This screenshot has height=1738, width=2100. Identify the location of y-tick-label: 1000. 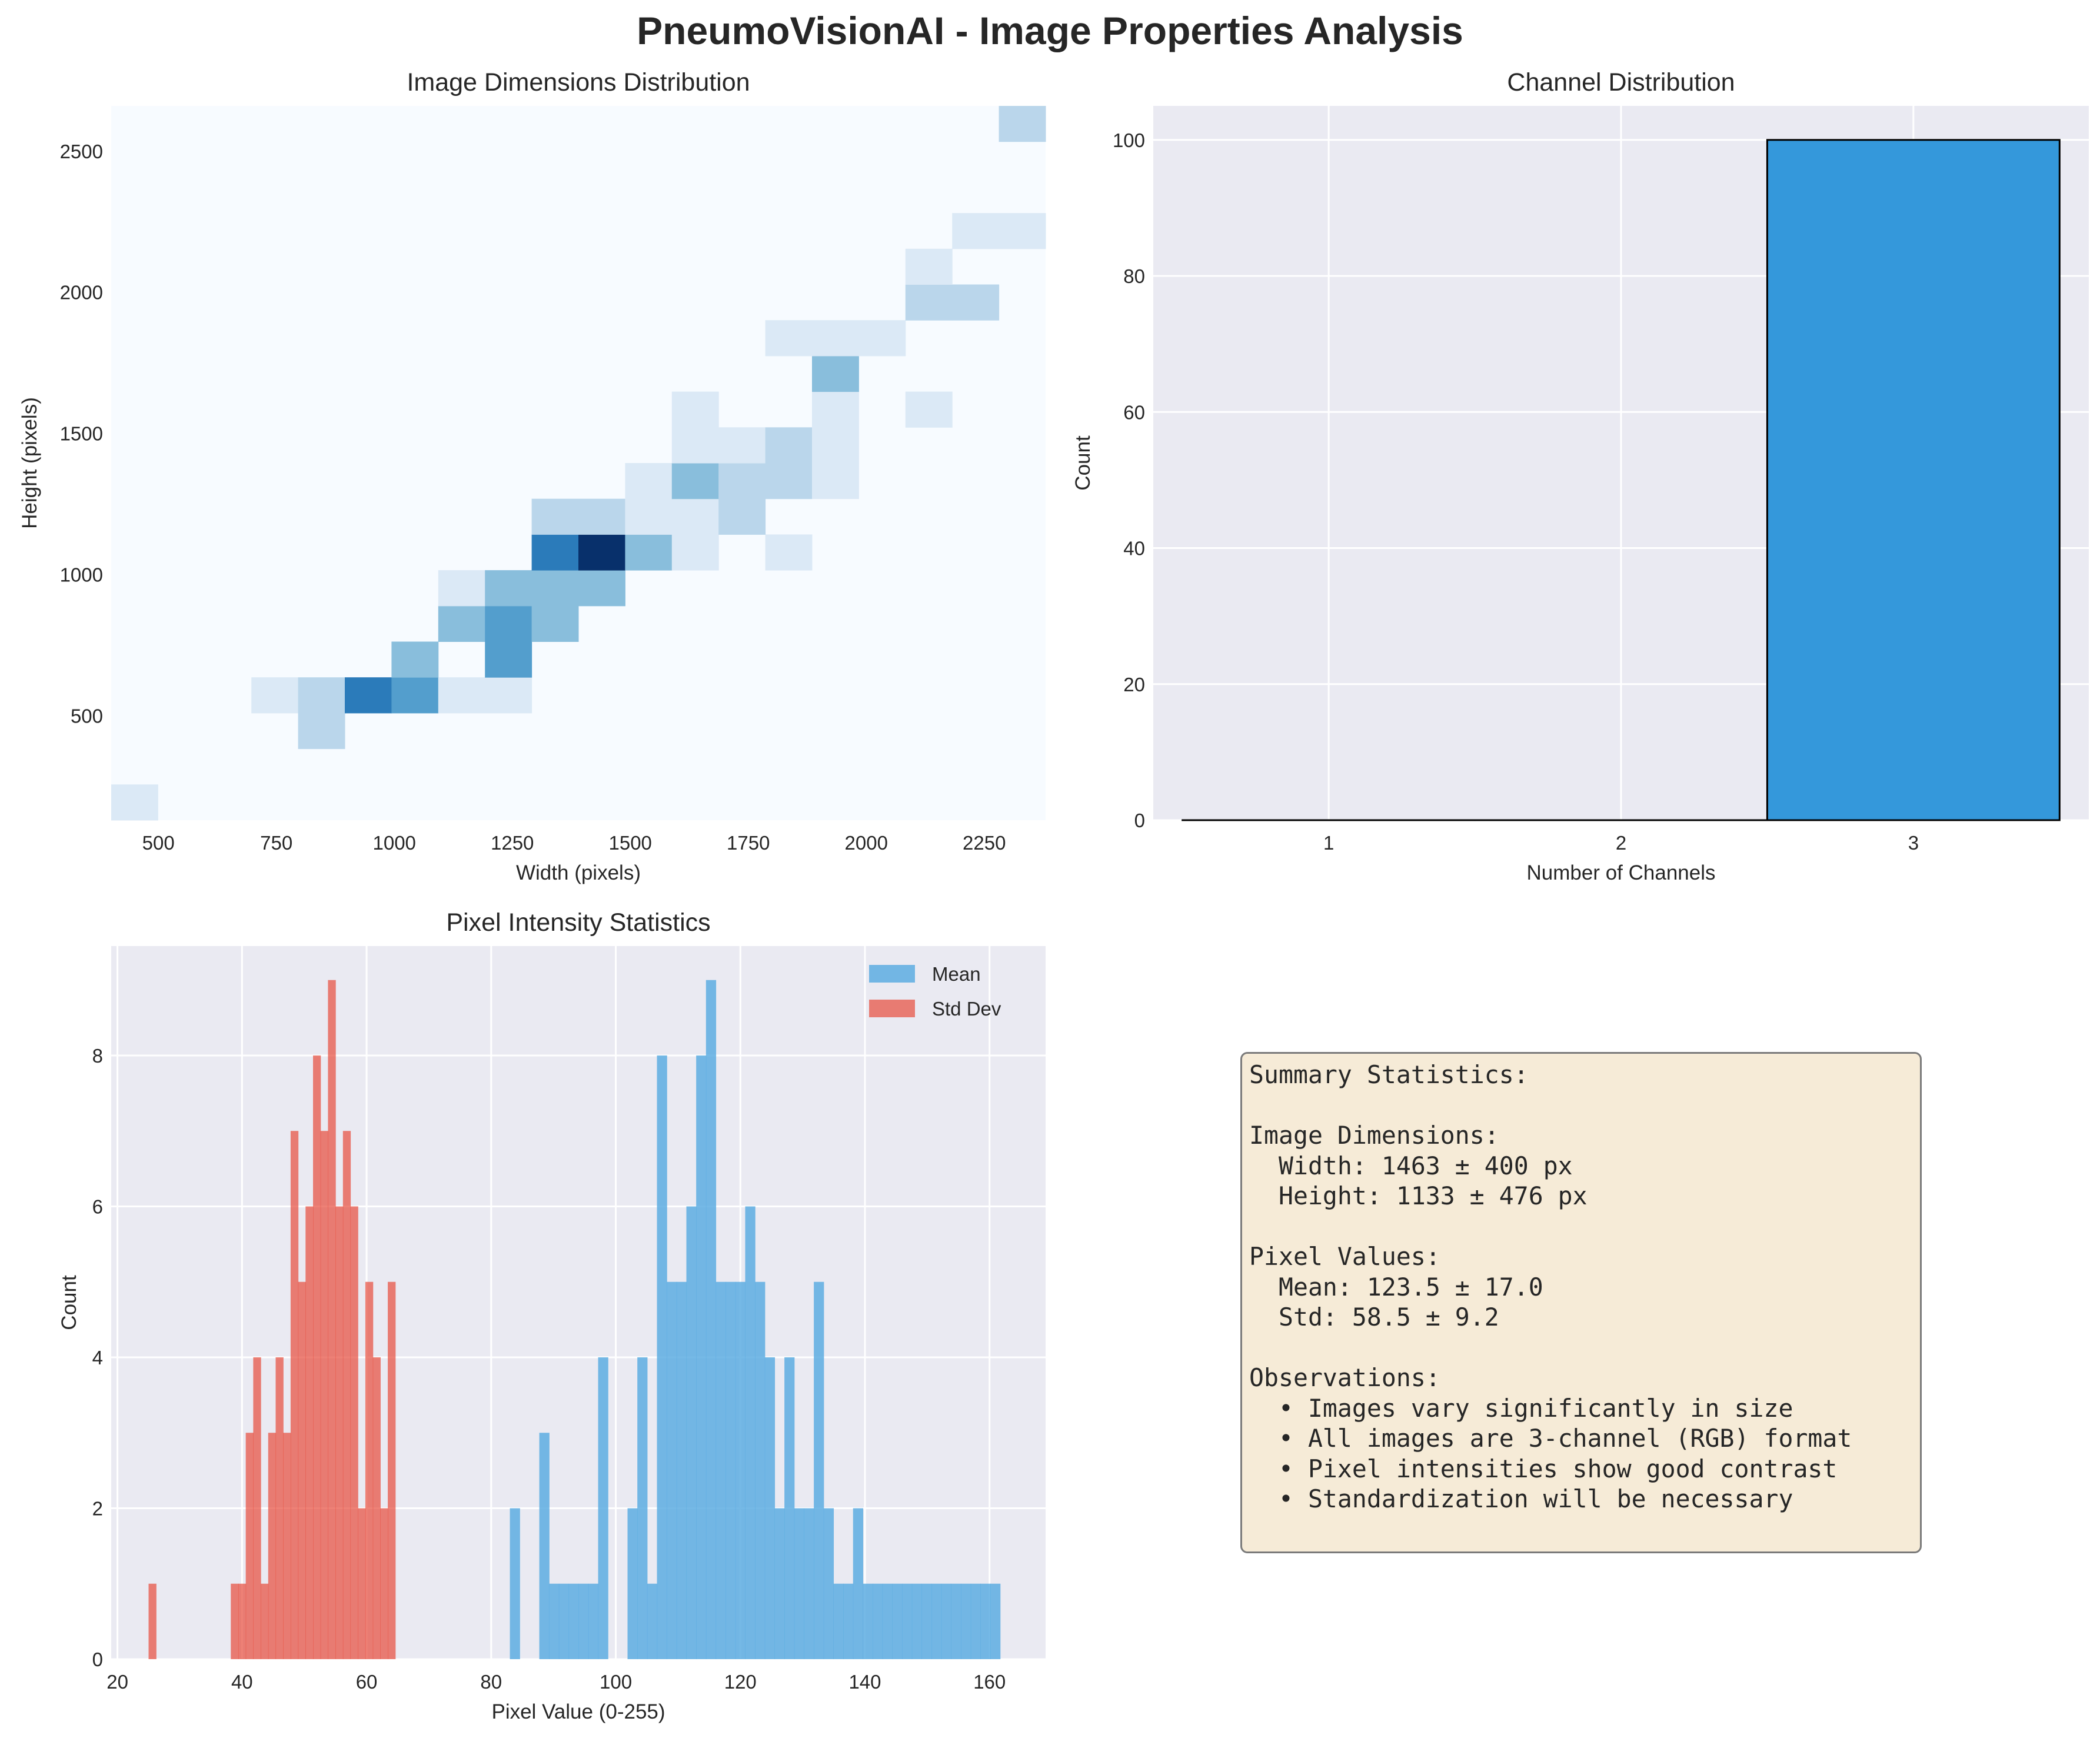
(81, 575).